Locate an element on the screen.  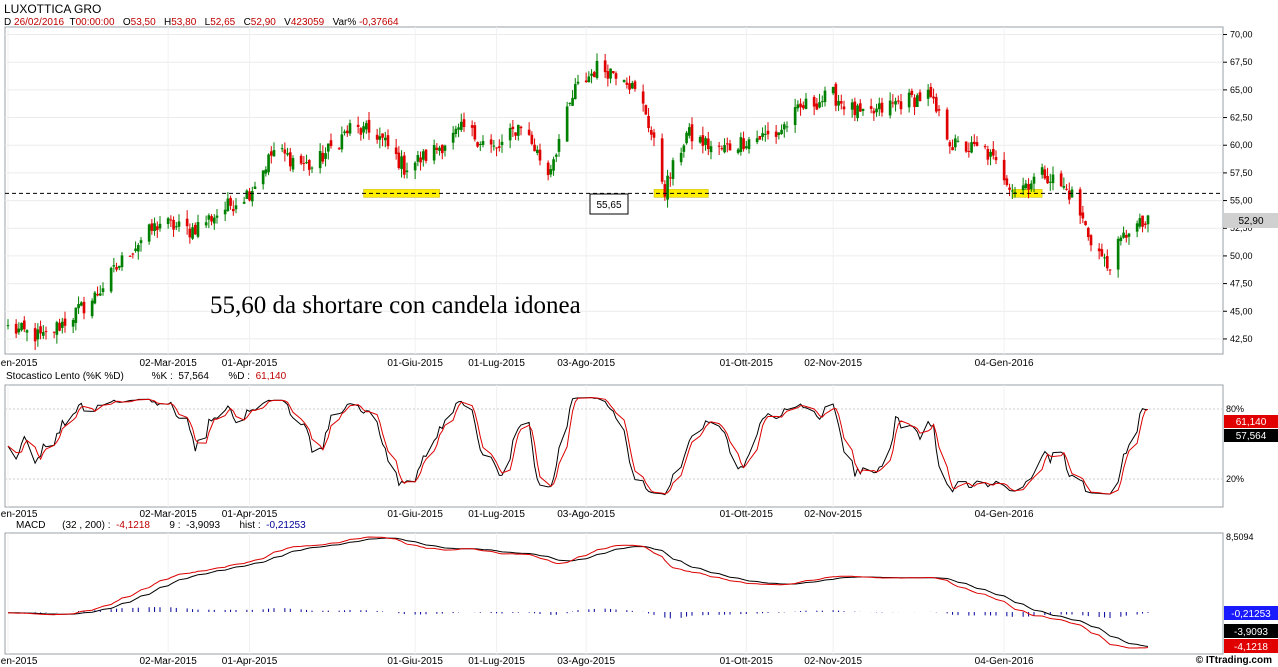
macd-tag-label: -4,1218 is located at coordinates (1251, 647).